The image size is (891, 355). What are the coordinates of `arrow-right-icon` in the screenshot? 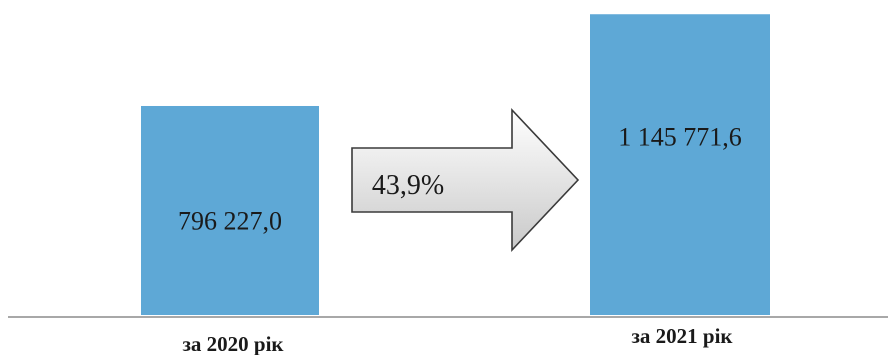 It's located at (465, 180).